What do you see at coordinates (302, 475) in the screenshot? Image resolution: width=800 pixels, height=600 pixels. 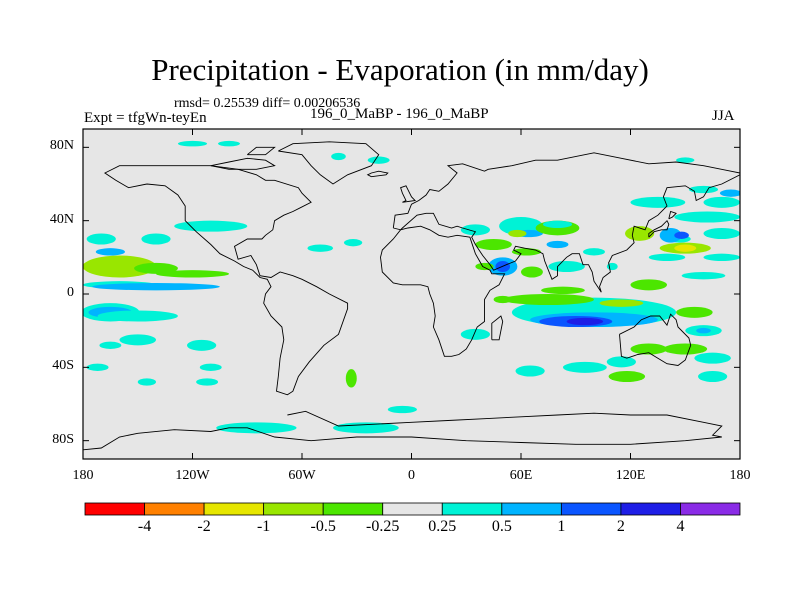 I see `x-tick-label: 60W` at bounding box center [302, 475].